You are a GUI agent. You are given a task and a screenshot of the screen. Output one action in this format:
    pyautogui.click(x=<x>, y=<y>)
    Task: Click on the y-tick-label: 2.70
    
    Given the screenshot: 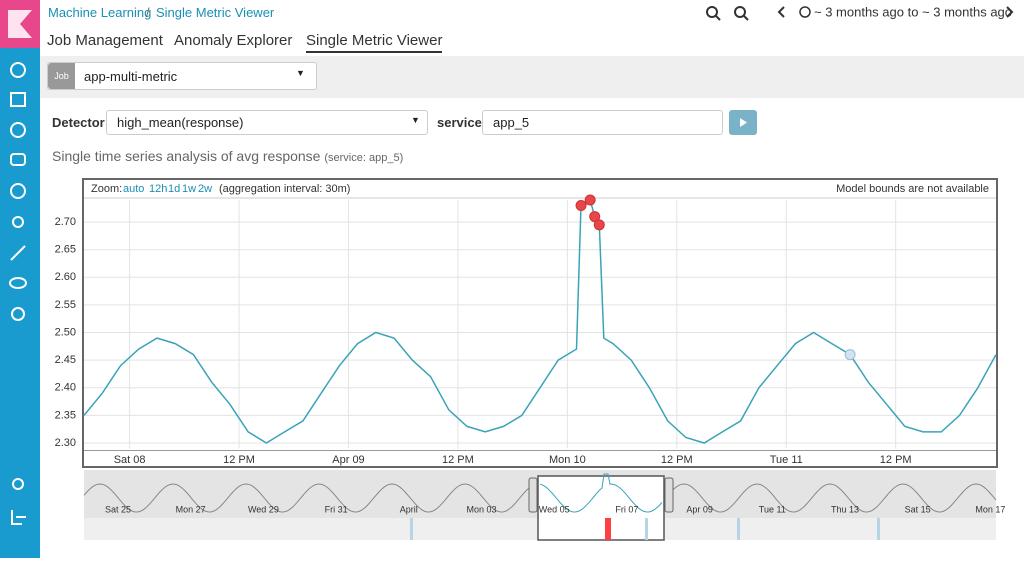 What is the action you would take?
    pyautogui.click(x=65, y=222)
    